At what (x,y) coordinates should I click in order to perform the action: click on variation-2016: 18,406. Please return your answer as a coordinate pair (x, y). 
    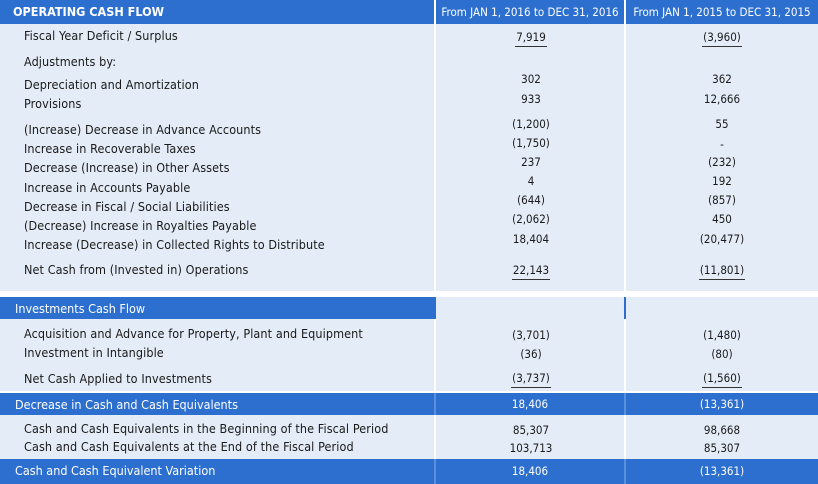
    Looking at the image, I should click on (530, 471).